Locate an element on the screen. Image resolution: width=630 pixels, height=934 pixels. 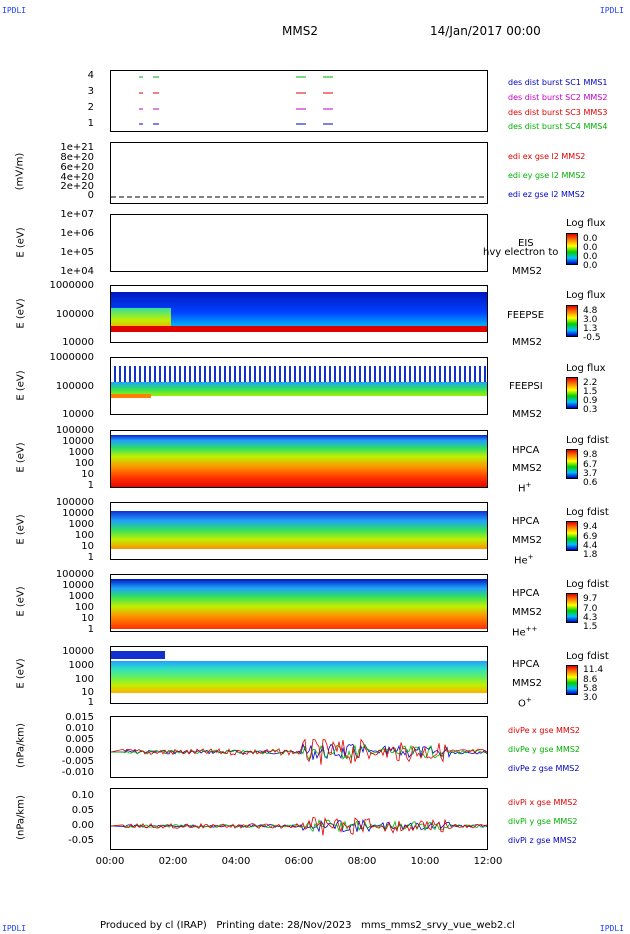
legend-entry: divPe z gse MMS2 is located at coordinates (544, 768).